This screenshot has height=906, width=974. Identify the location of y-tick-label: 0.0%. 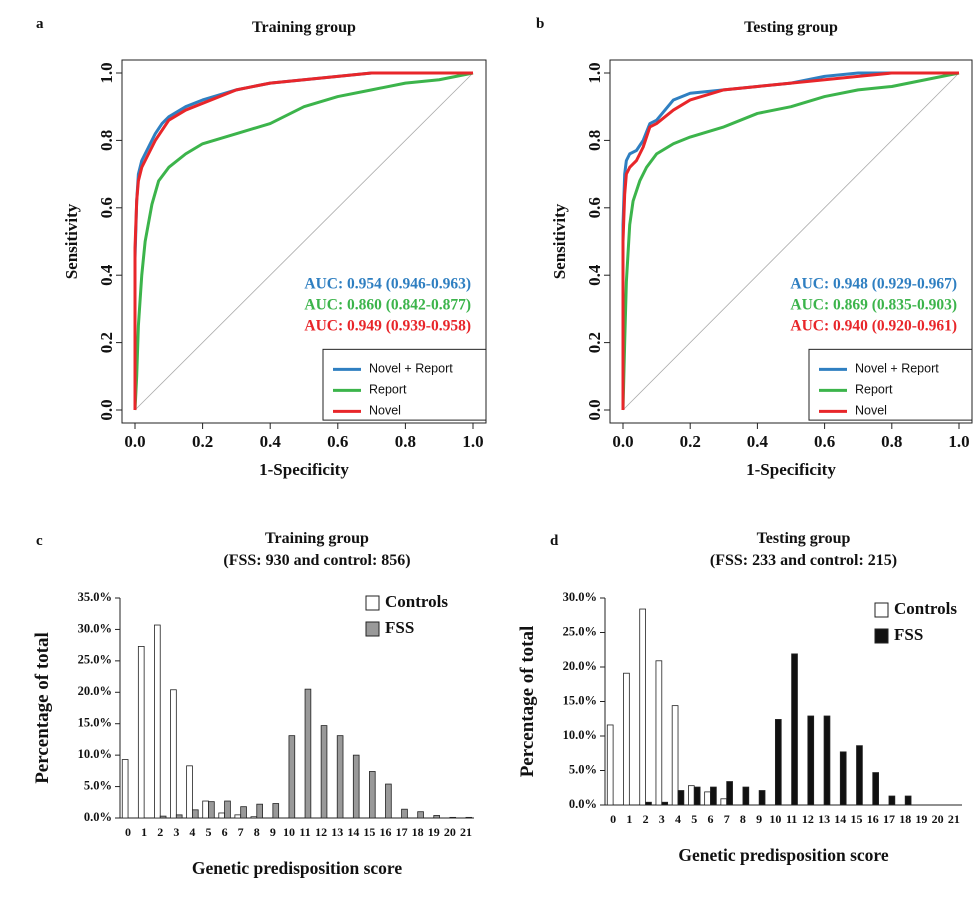
(583, 804).